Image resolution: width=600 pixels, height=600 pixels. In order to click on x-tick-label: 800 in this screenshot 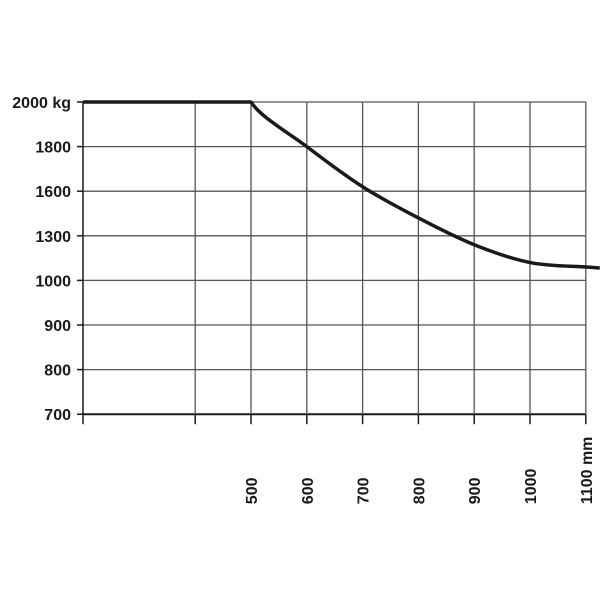, I will do `click(419, 490)`.